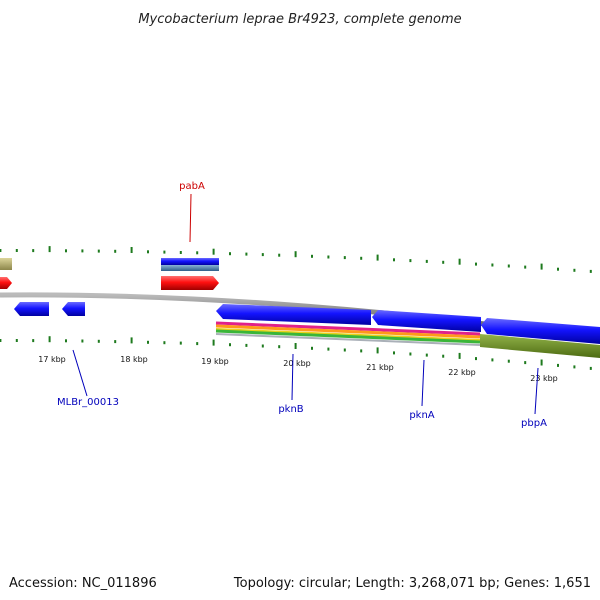 The image size is (600, 600). I want to click on tick-label-20: 20 kbp, so click(297, 363).